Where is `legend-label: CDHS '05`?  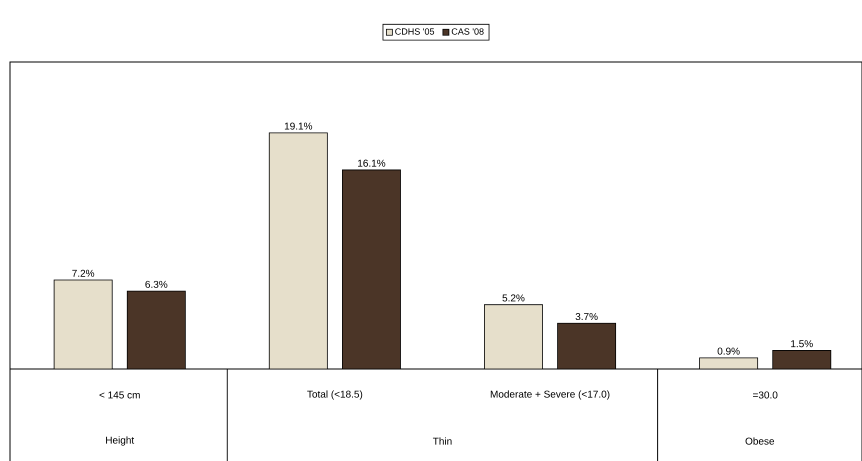
legend-label: CDHS '05 is located at coordinates (414, 31).